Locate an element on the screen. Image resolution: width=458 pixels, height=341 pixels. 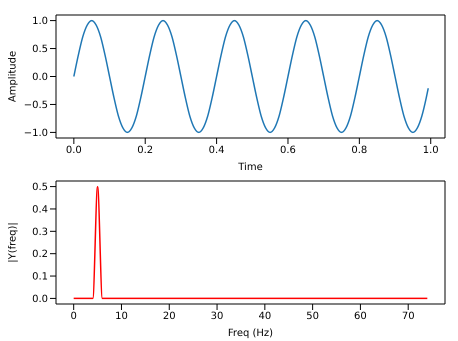
x-tick-label: 0.4 is located at coordinates (216, 150).